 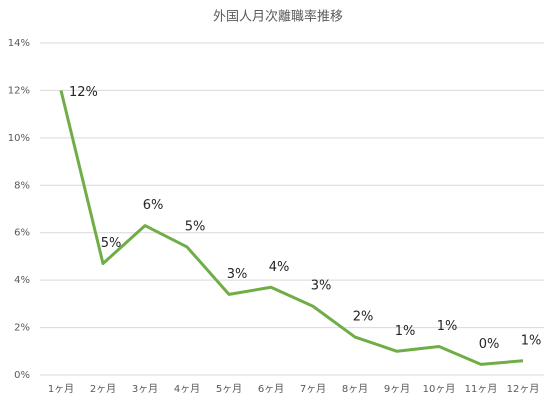 I want to click on x-tick-label: 8ヶ月, so click(x=355, y=389).